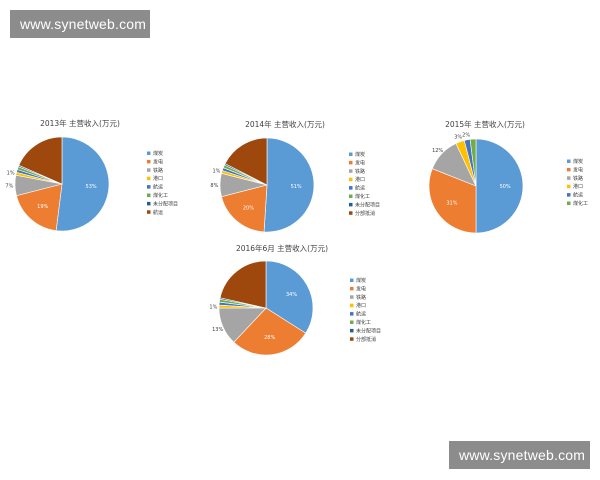  I want to click on data-label: 34%, so click(291, 295).